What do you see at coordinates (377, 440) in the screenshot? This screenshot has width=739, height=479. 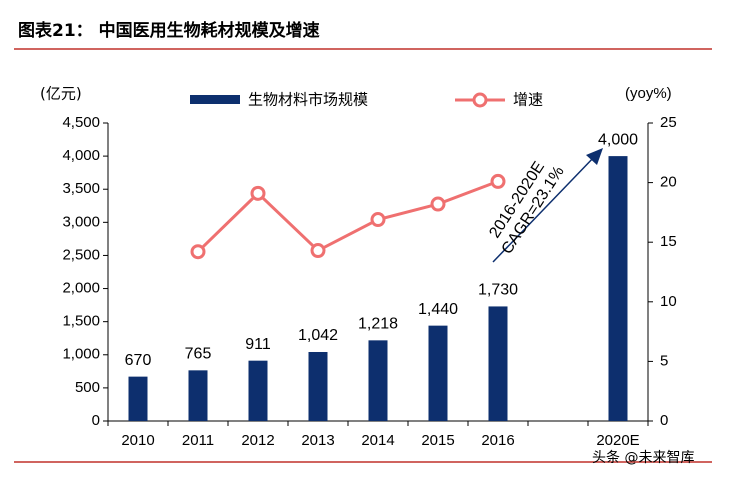 I see `x-tick-label: 2014` at bounding box center [377, 440].